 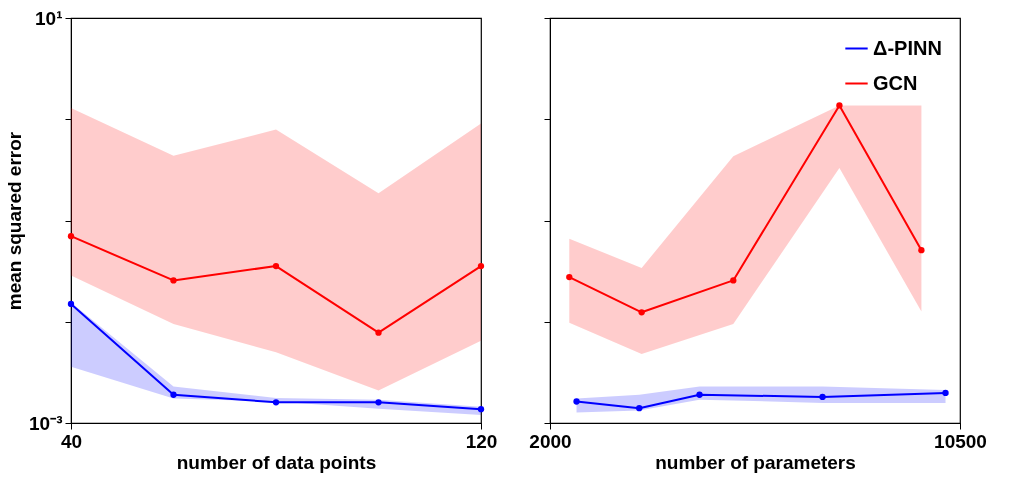 What do you see at coordinates (46, 423) in the screenshot?
I see `y-tick-label: 10⁻³` at bounding box center [46, 423].